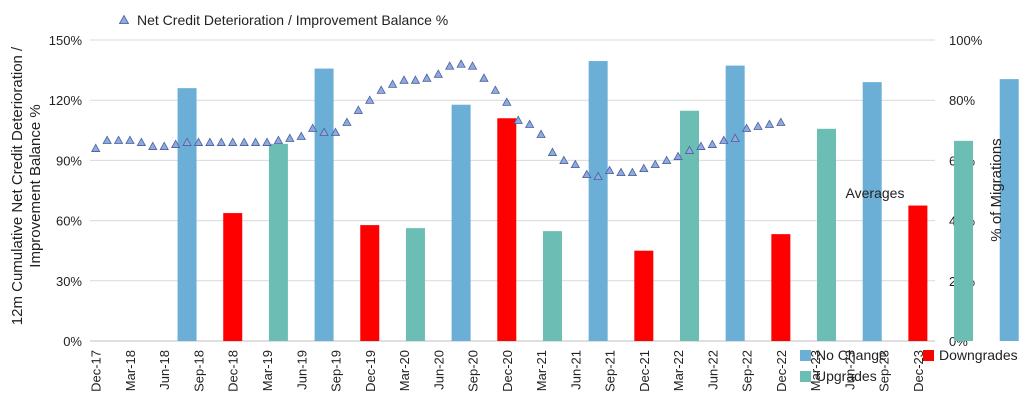  Describe the element at coordinates (918, 371) in the screenshot. I see `x-tick-label: Dec-23` at that location.